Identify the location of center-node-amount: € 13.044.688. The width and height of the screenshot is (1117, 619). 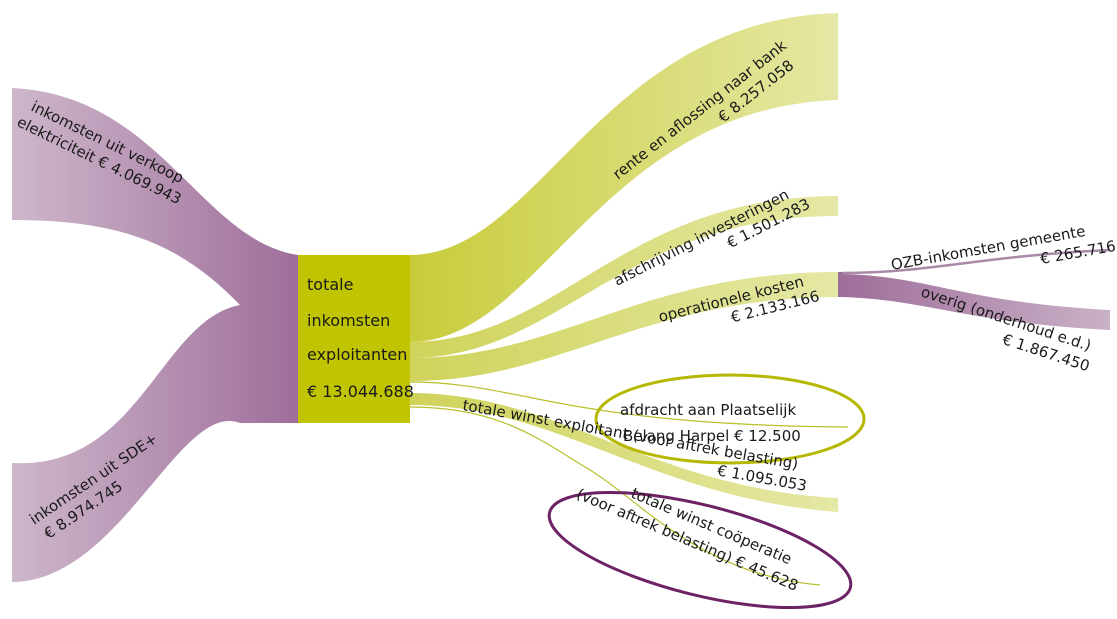
(360, 391).